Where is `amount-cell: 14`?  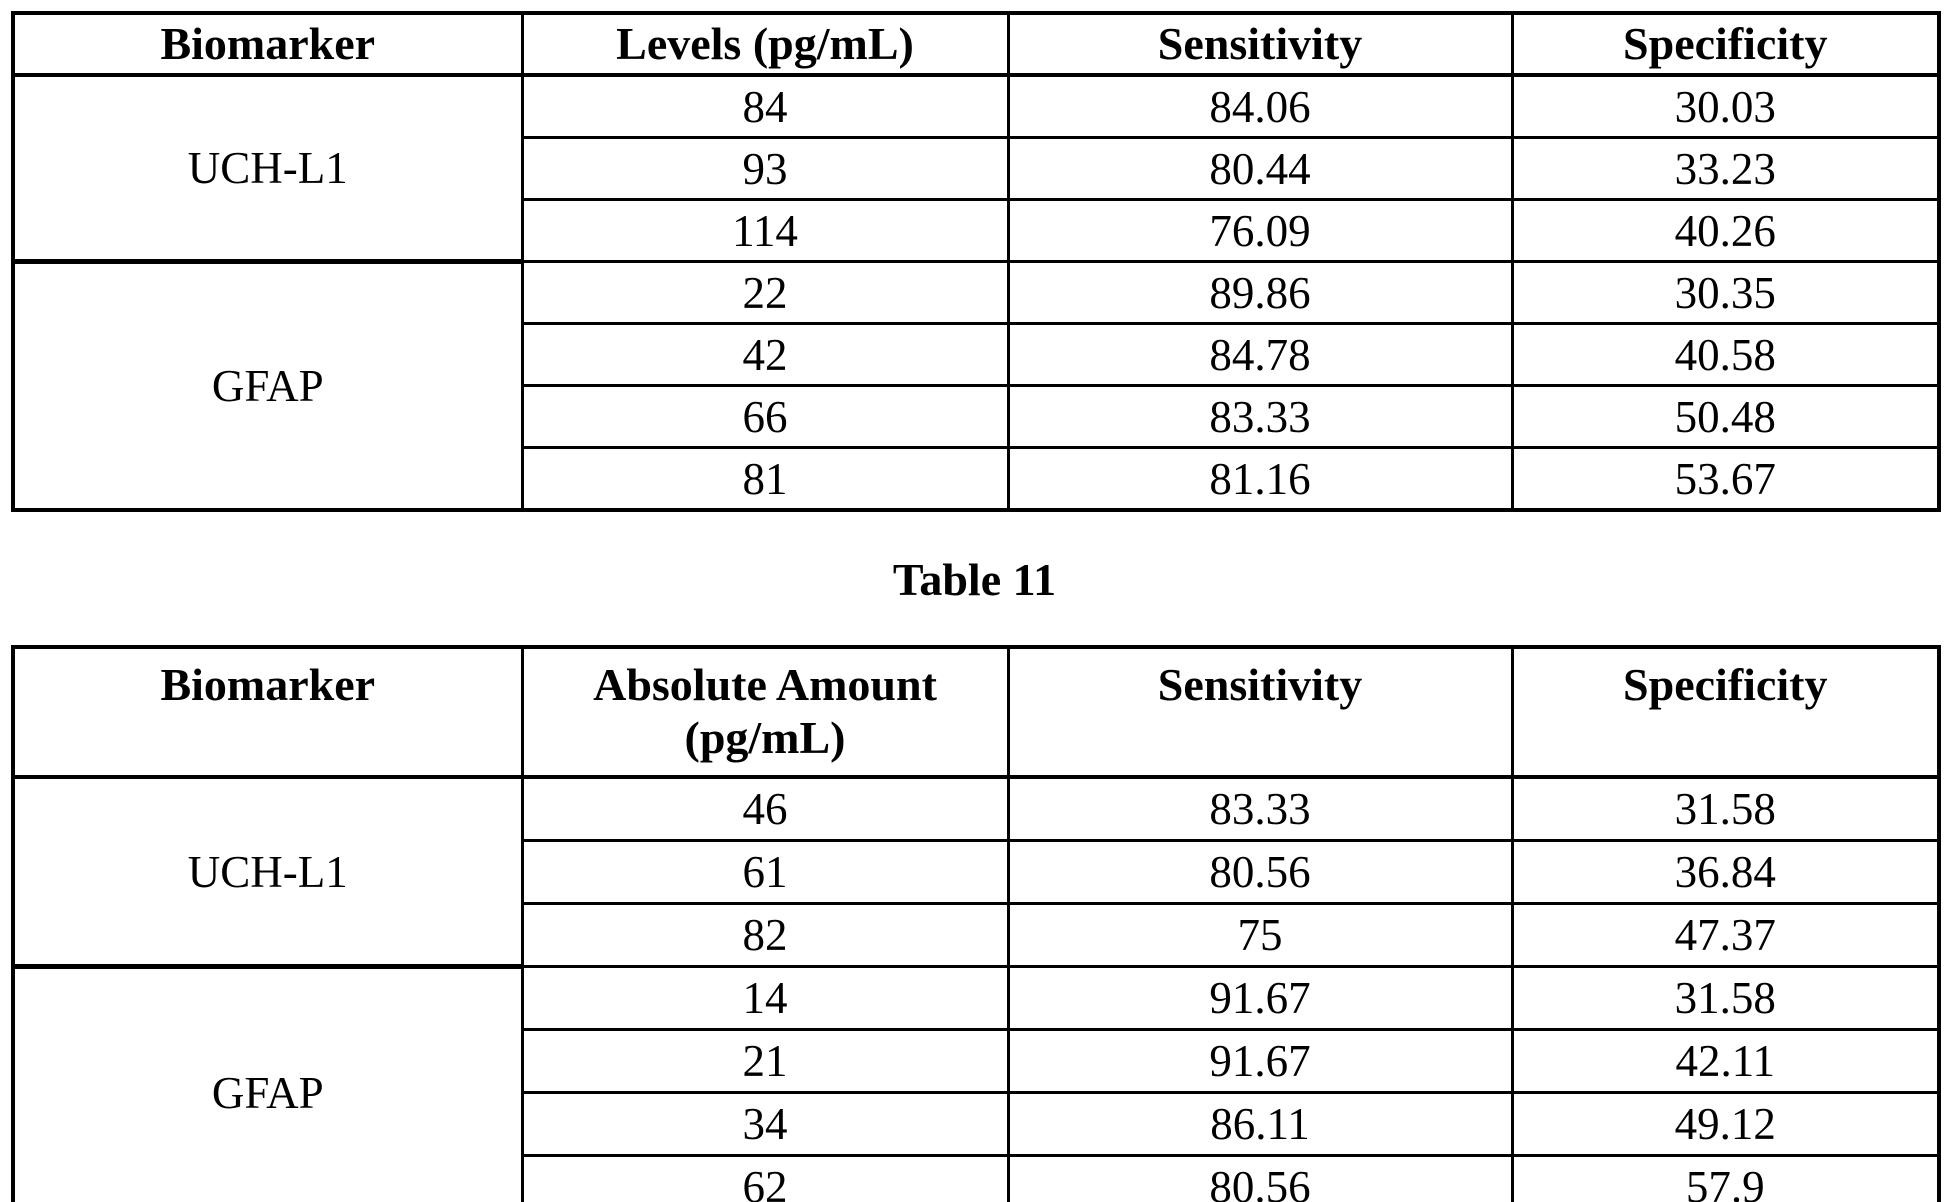 amount-cell: 14 is located at coordinates (765, 998).